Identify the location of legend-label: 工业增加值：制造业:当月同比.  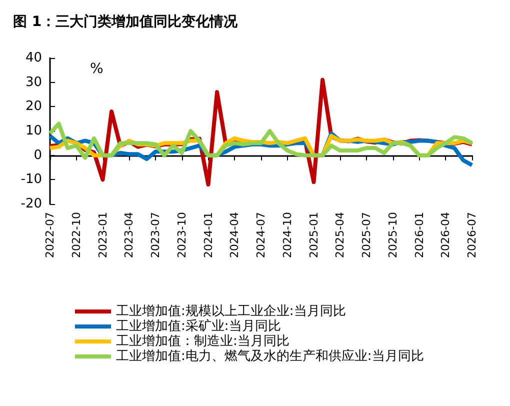
(203, 341).